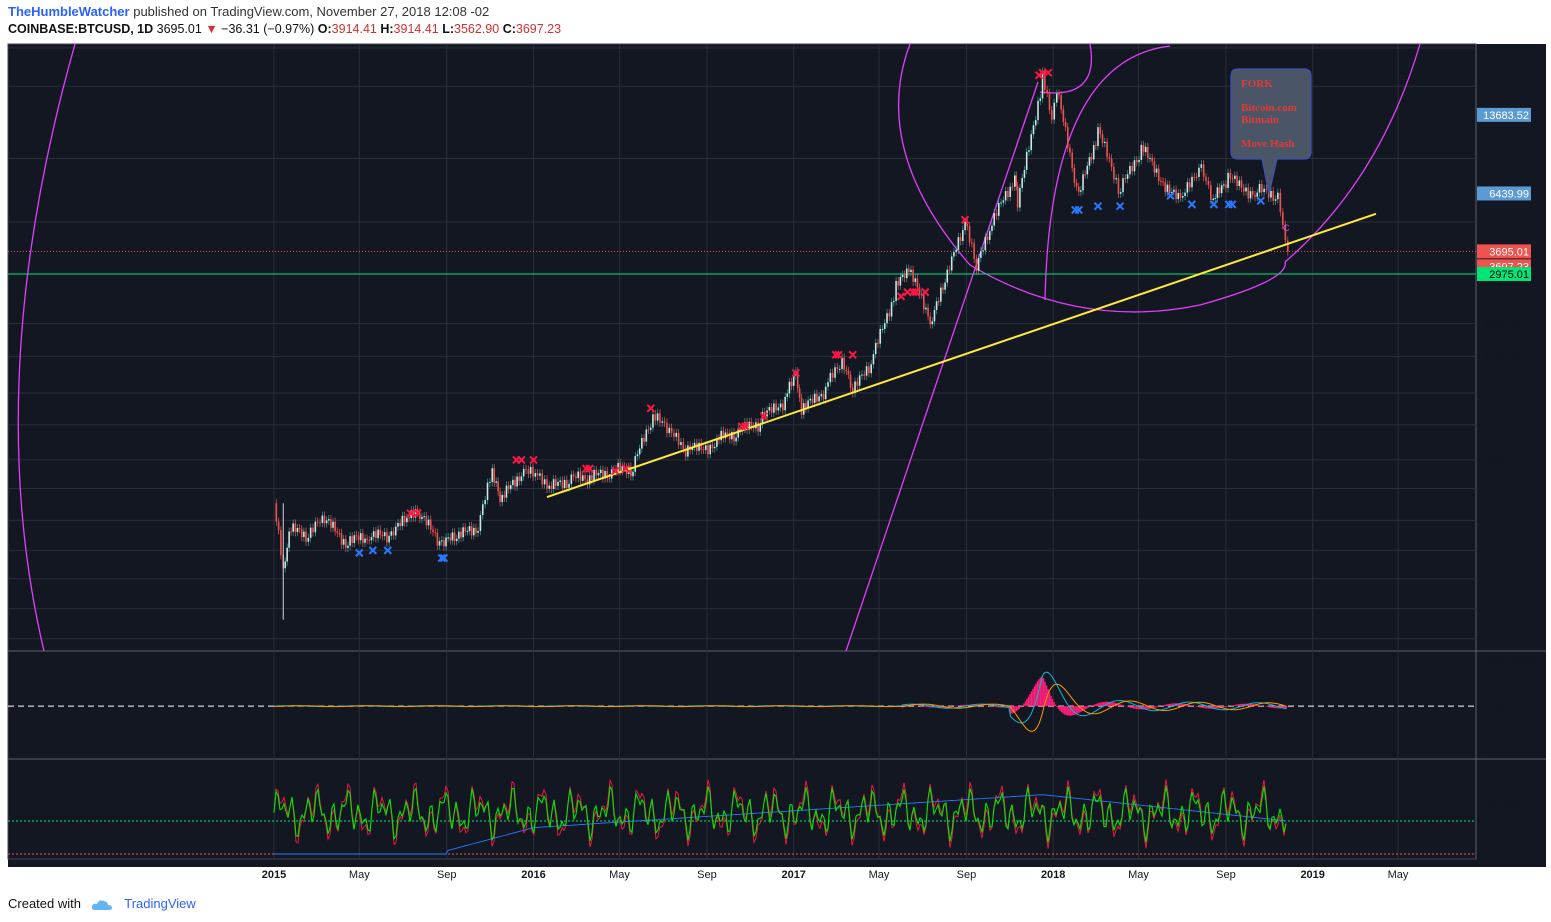 The width and height of the screenshot is (1551, 922). I want to click on author-link: TheHumbleWatcher, so click(69, 11).